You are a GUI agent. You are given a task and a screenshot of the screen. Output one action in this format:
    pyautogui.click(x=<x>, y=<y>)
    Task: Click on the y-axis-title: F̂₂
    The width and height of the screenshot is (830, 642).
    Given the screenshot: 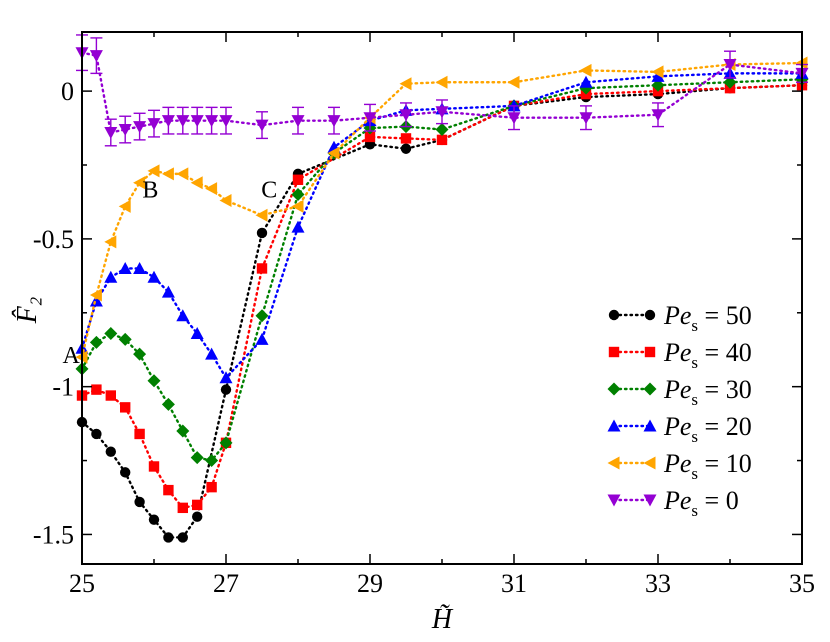 What is the action you would take?
    pyautogui.click(x=27, y=310)
    